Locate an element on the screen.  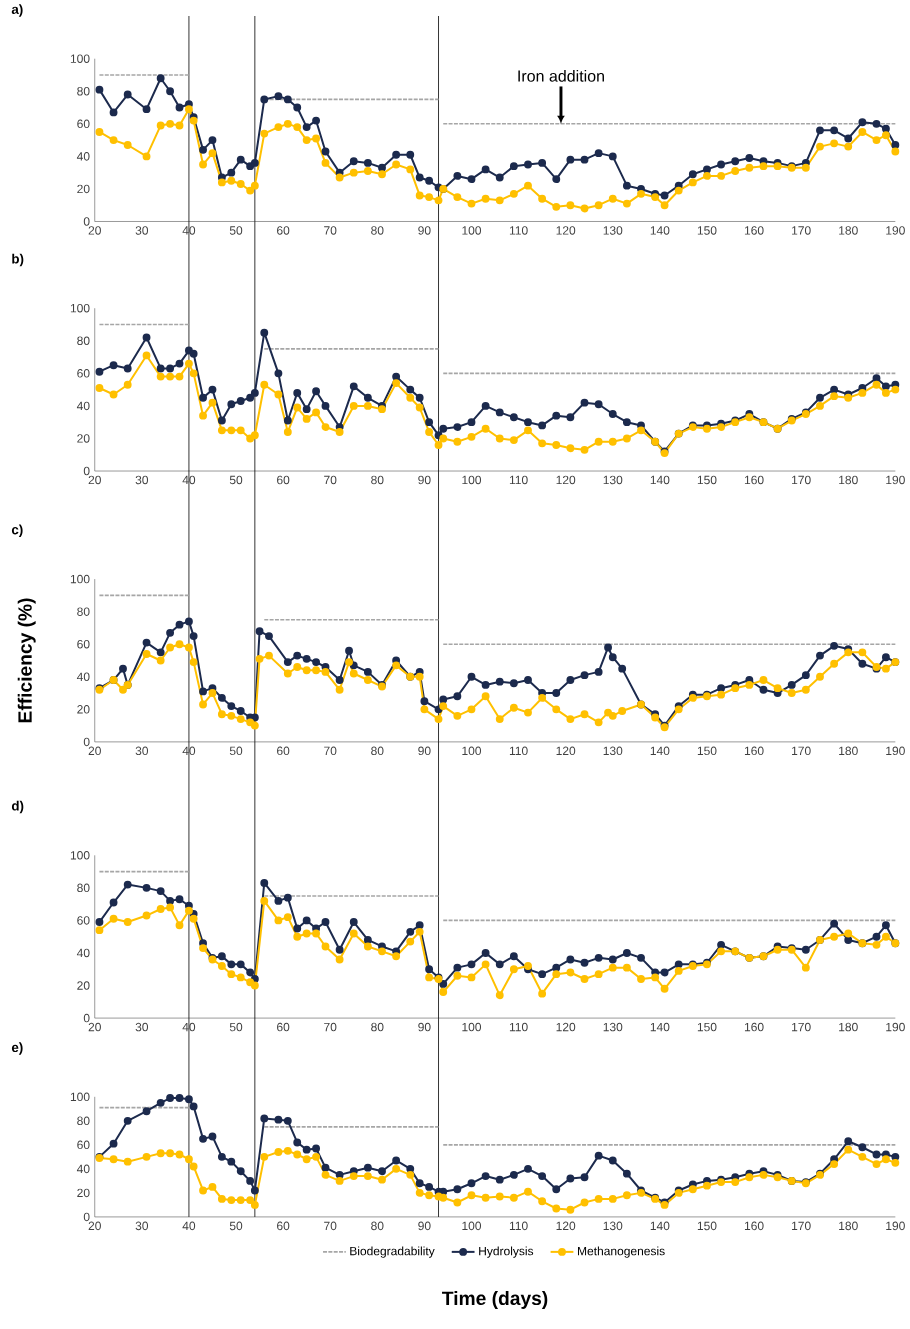
chart-title: b) is located at coordinates (18, 260).